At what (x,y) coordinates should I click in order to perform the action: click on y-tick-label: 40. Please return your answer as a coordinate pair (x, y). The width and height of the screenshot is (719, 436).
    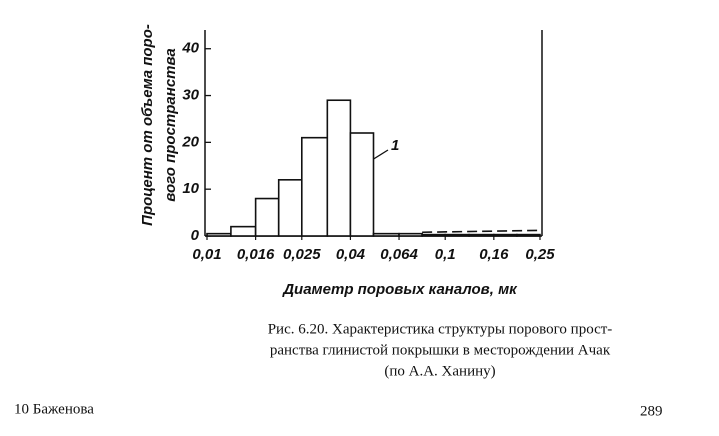
    Looking at the image, I should click on (190, 48).